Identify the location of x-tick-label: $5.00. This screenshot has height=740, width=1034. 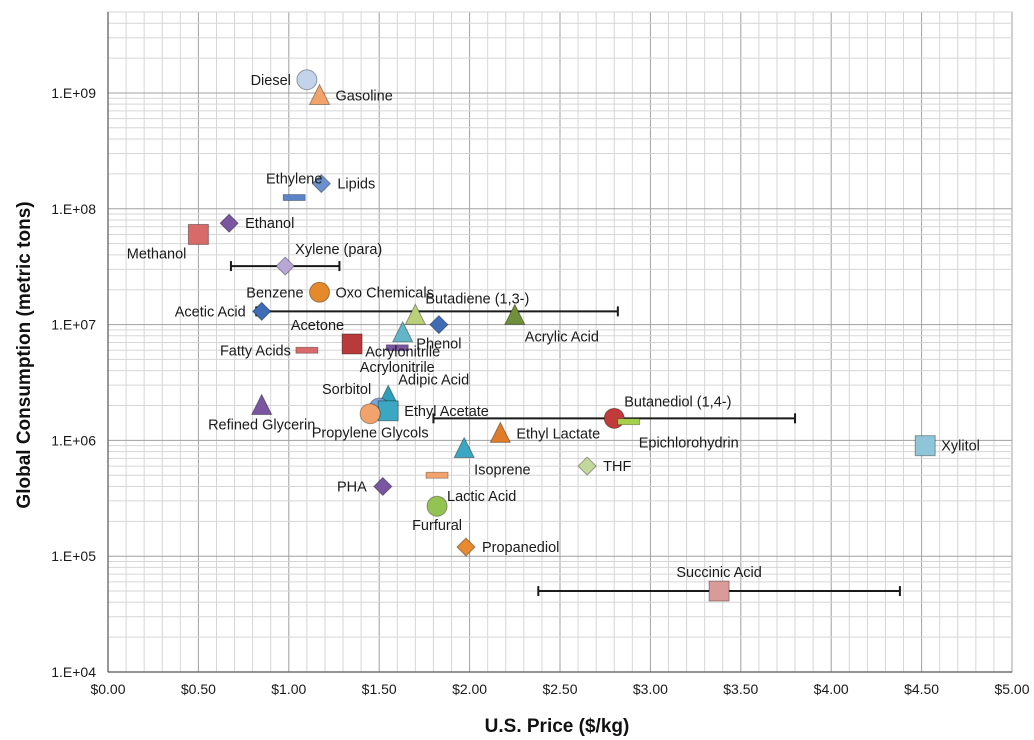
(1011, 689).